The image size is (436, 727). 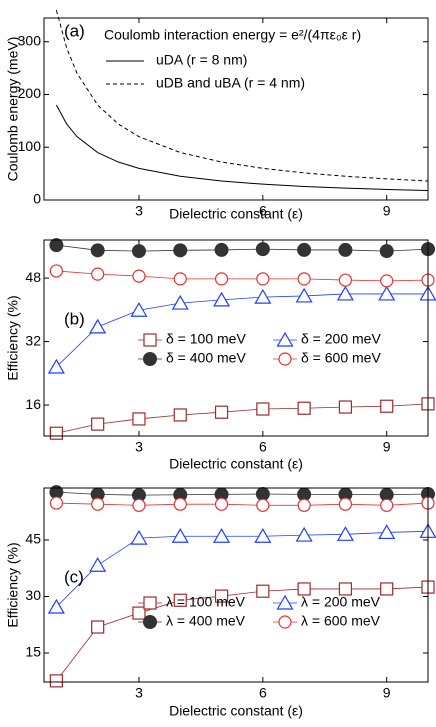 I want to click on panel-label: (c), so click(x=74, y=576).